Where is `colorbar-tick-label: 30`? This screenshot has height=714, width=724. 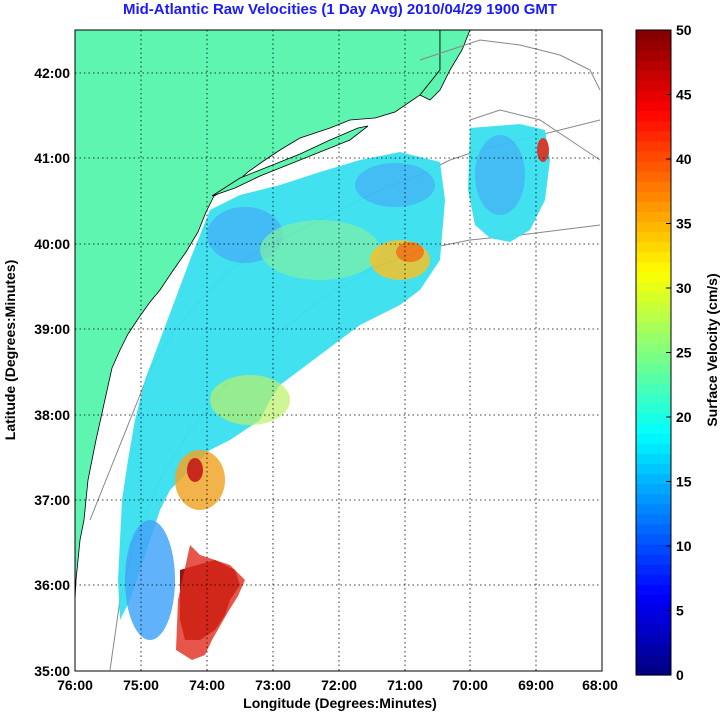
colorbar-tick-label: 30 is located at coordinates (684, 288).